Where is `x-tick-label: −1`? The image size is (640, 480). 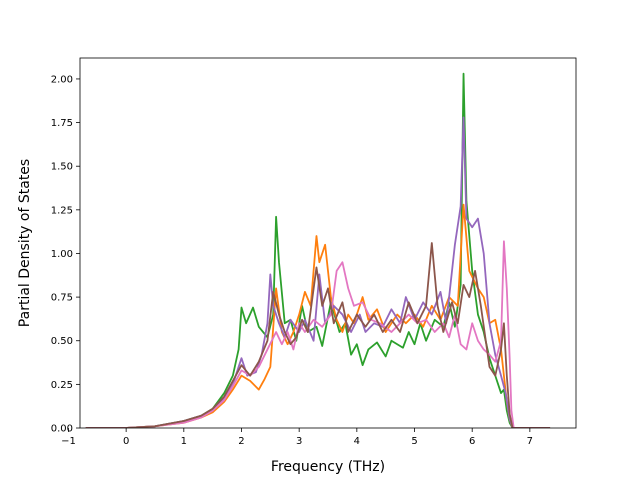 x-tick-label: −1 is located at coordinates (68, 441).